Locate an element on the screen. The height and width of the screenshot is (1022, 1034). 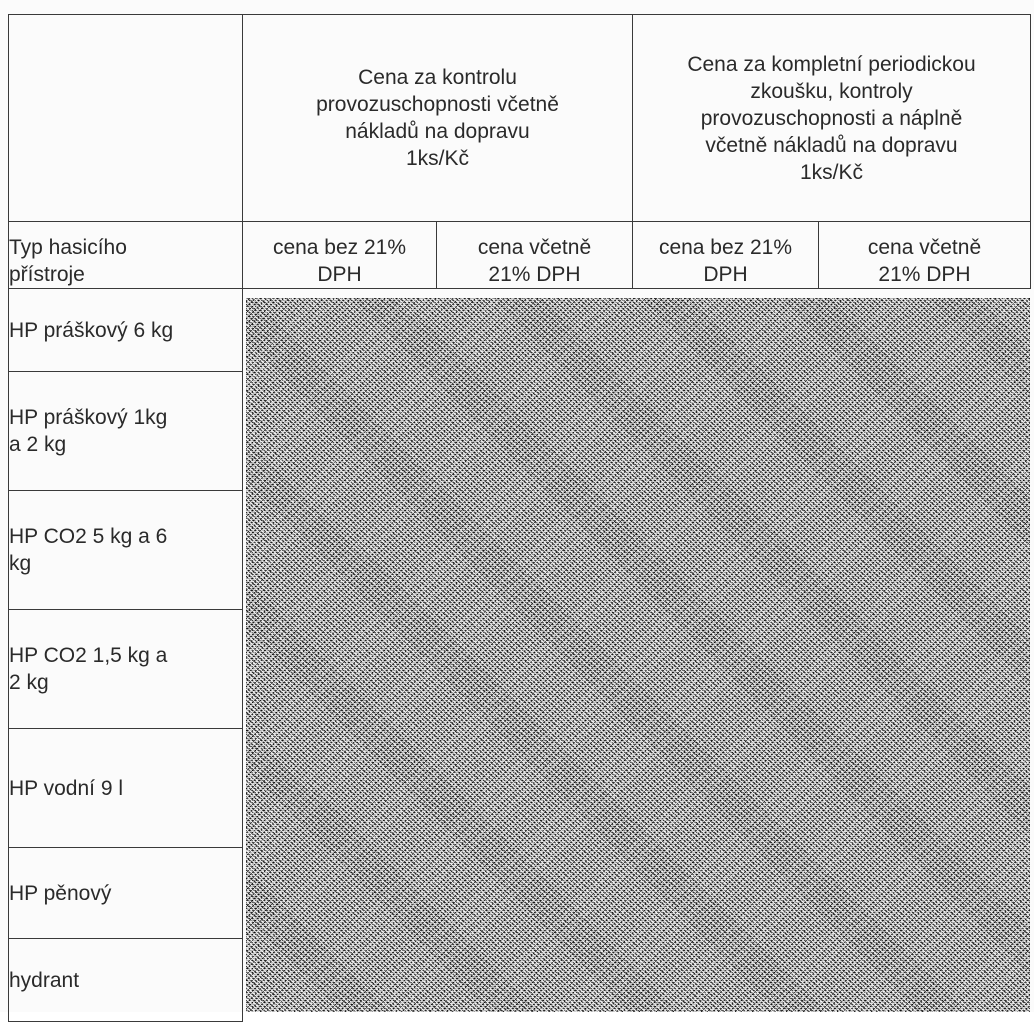
type-column-header: Typ hasicího přístroje is located at coordinates (125, 255).